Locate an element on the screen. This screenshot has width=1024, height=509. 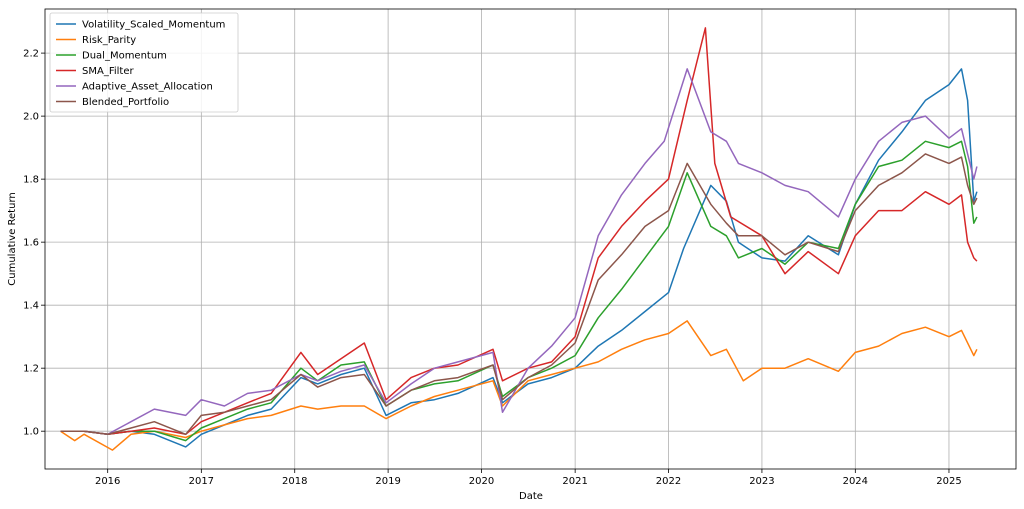
x-tick-label: 2025 is located at coordinates (948, 481).